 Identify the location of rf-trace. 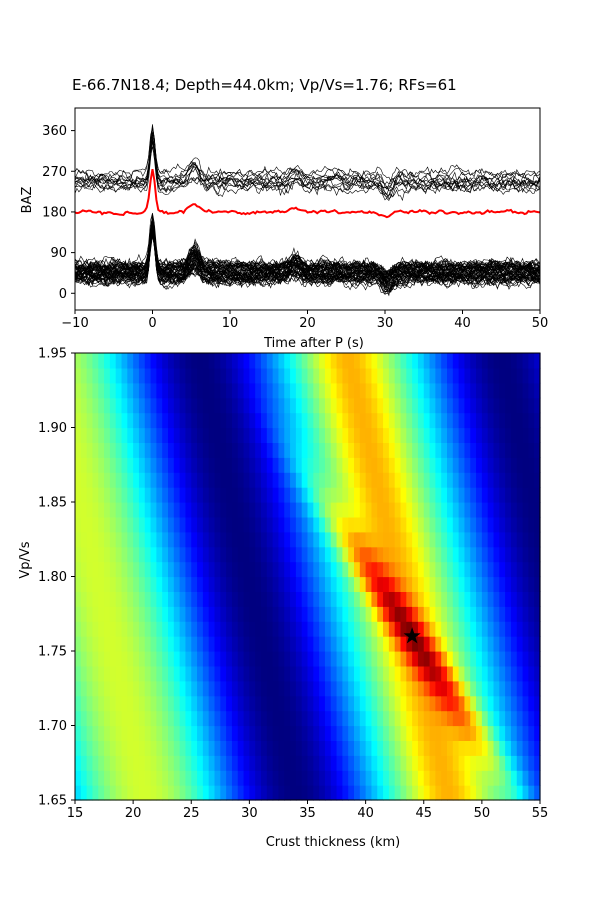
(307, 159).